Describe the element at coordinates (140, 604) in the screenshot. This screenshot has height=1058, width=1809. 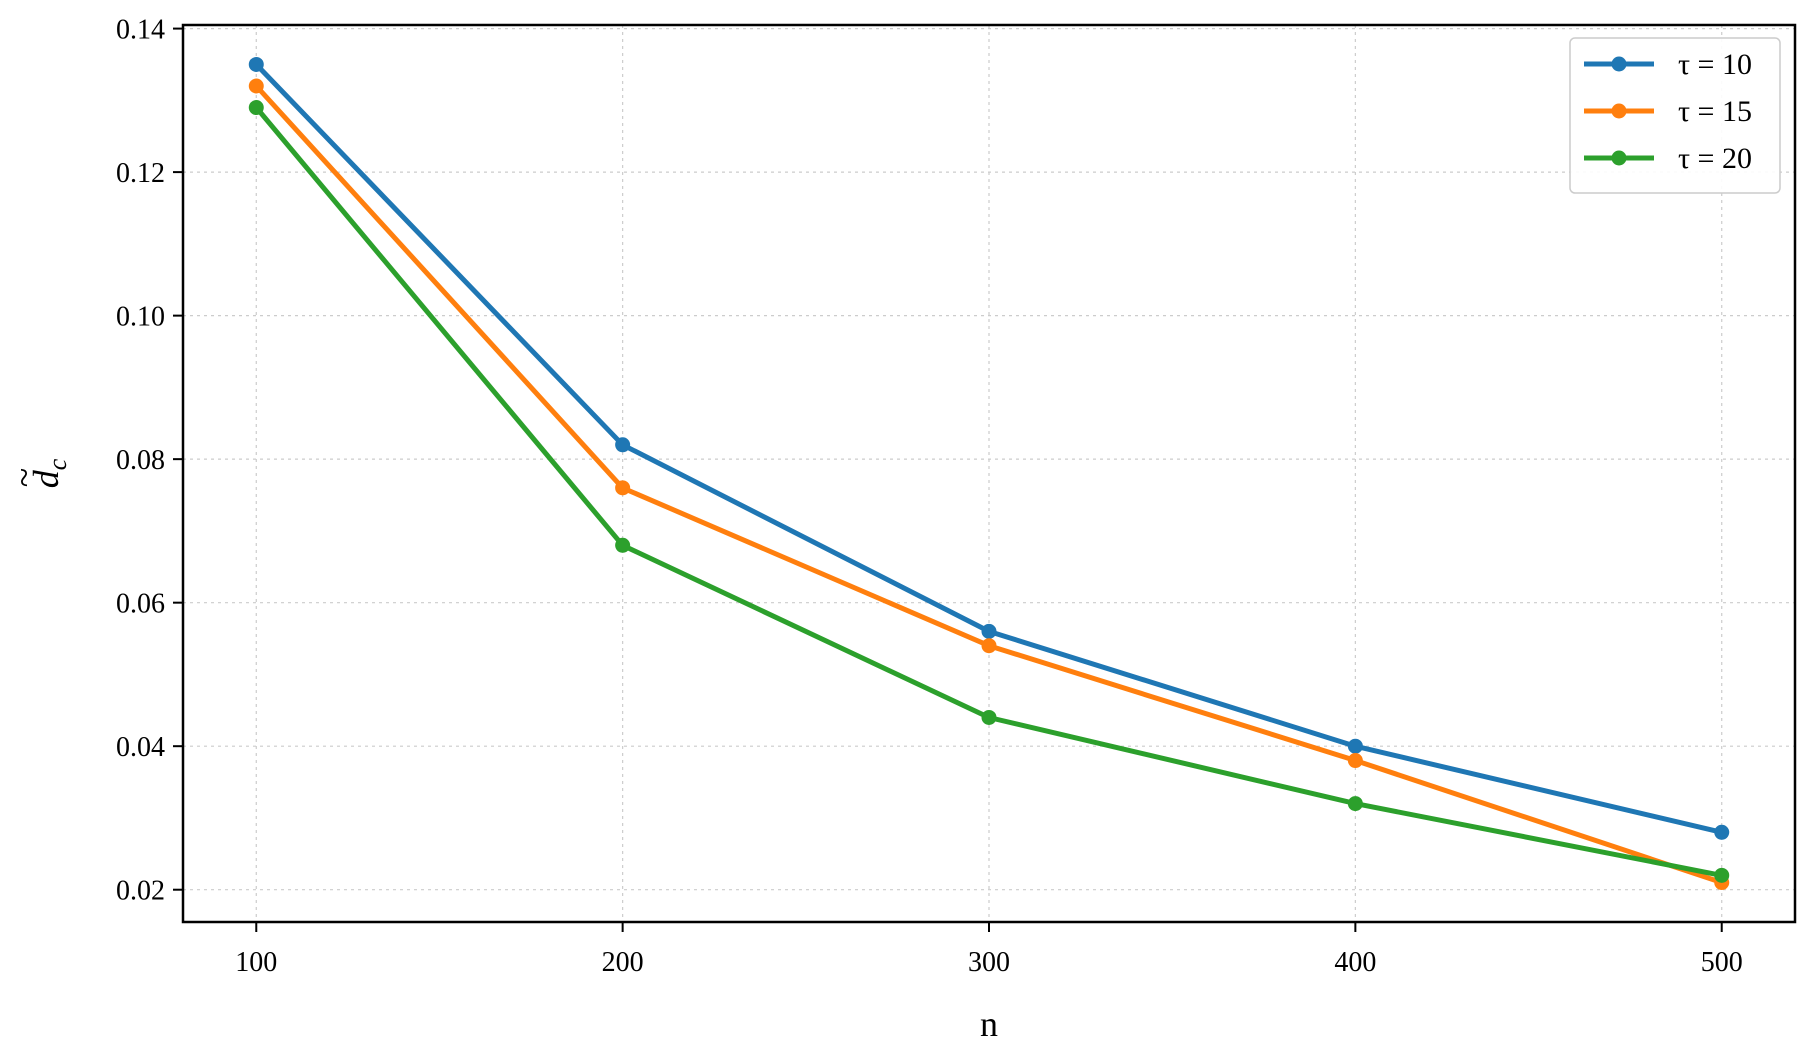
I see `y-tick-label: 0.06` at that location.